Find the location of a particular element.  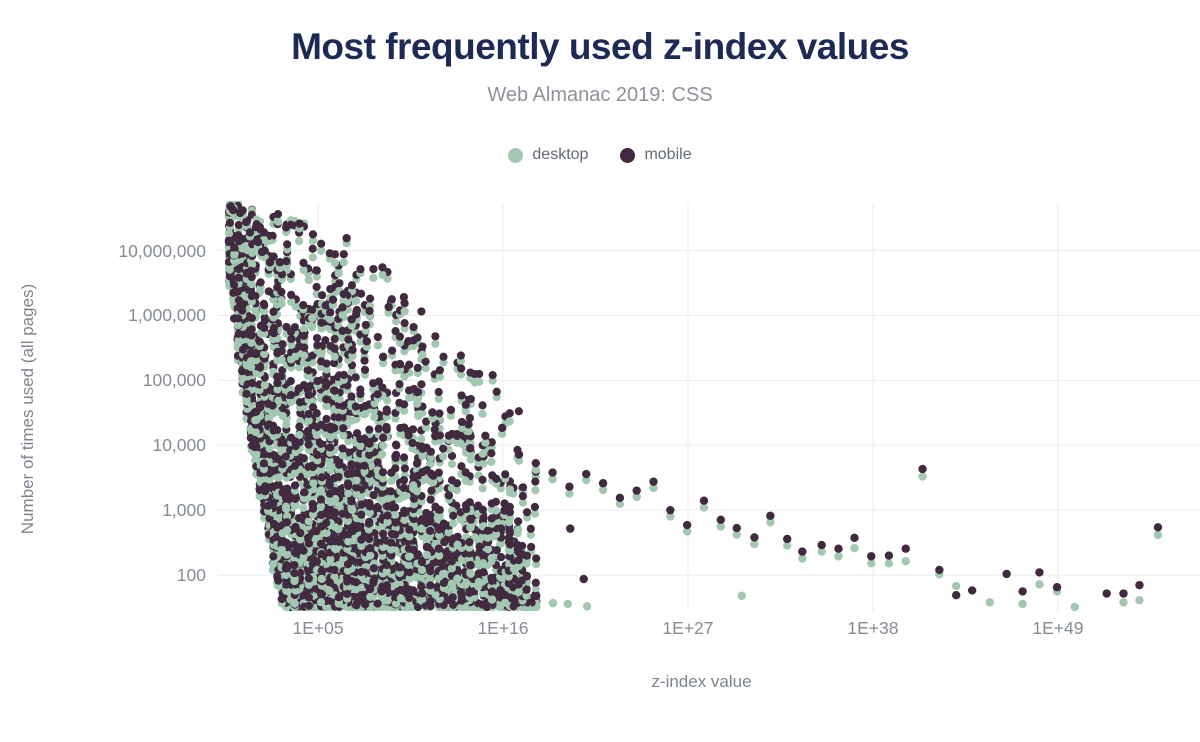

y-tick-label: 1,000,000 is located at coordinates (167, 315).